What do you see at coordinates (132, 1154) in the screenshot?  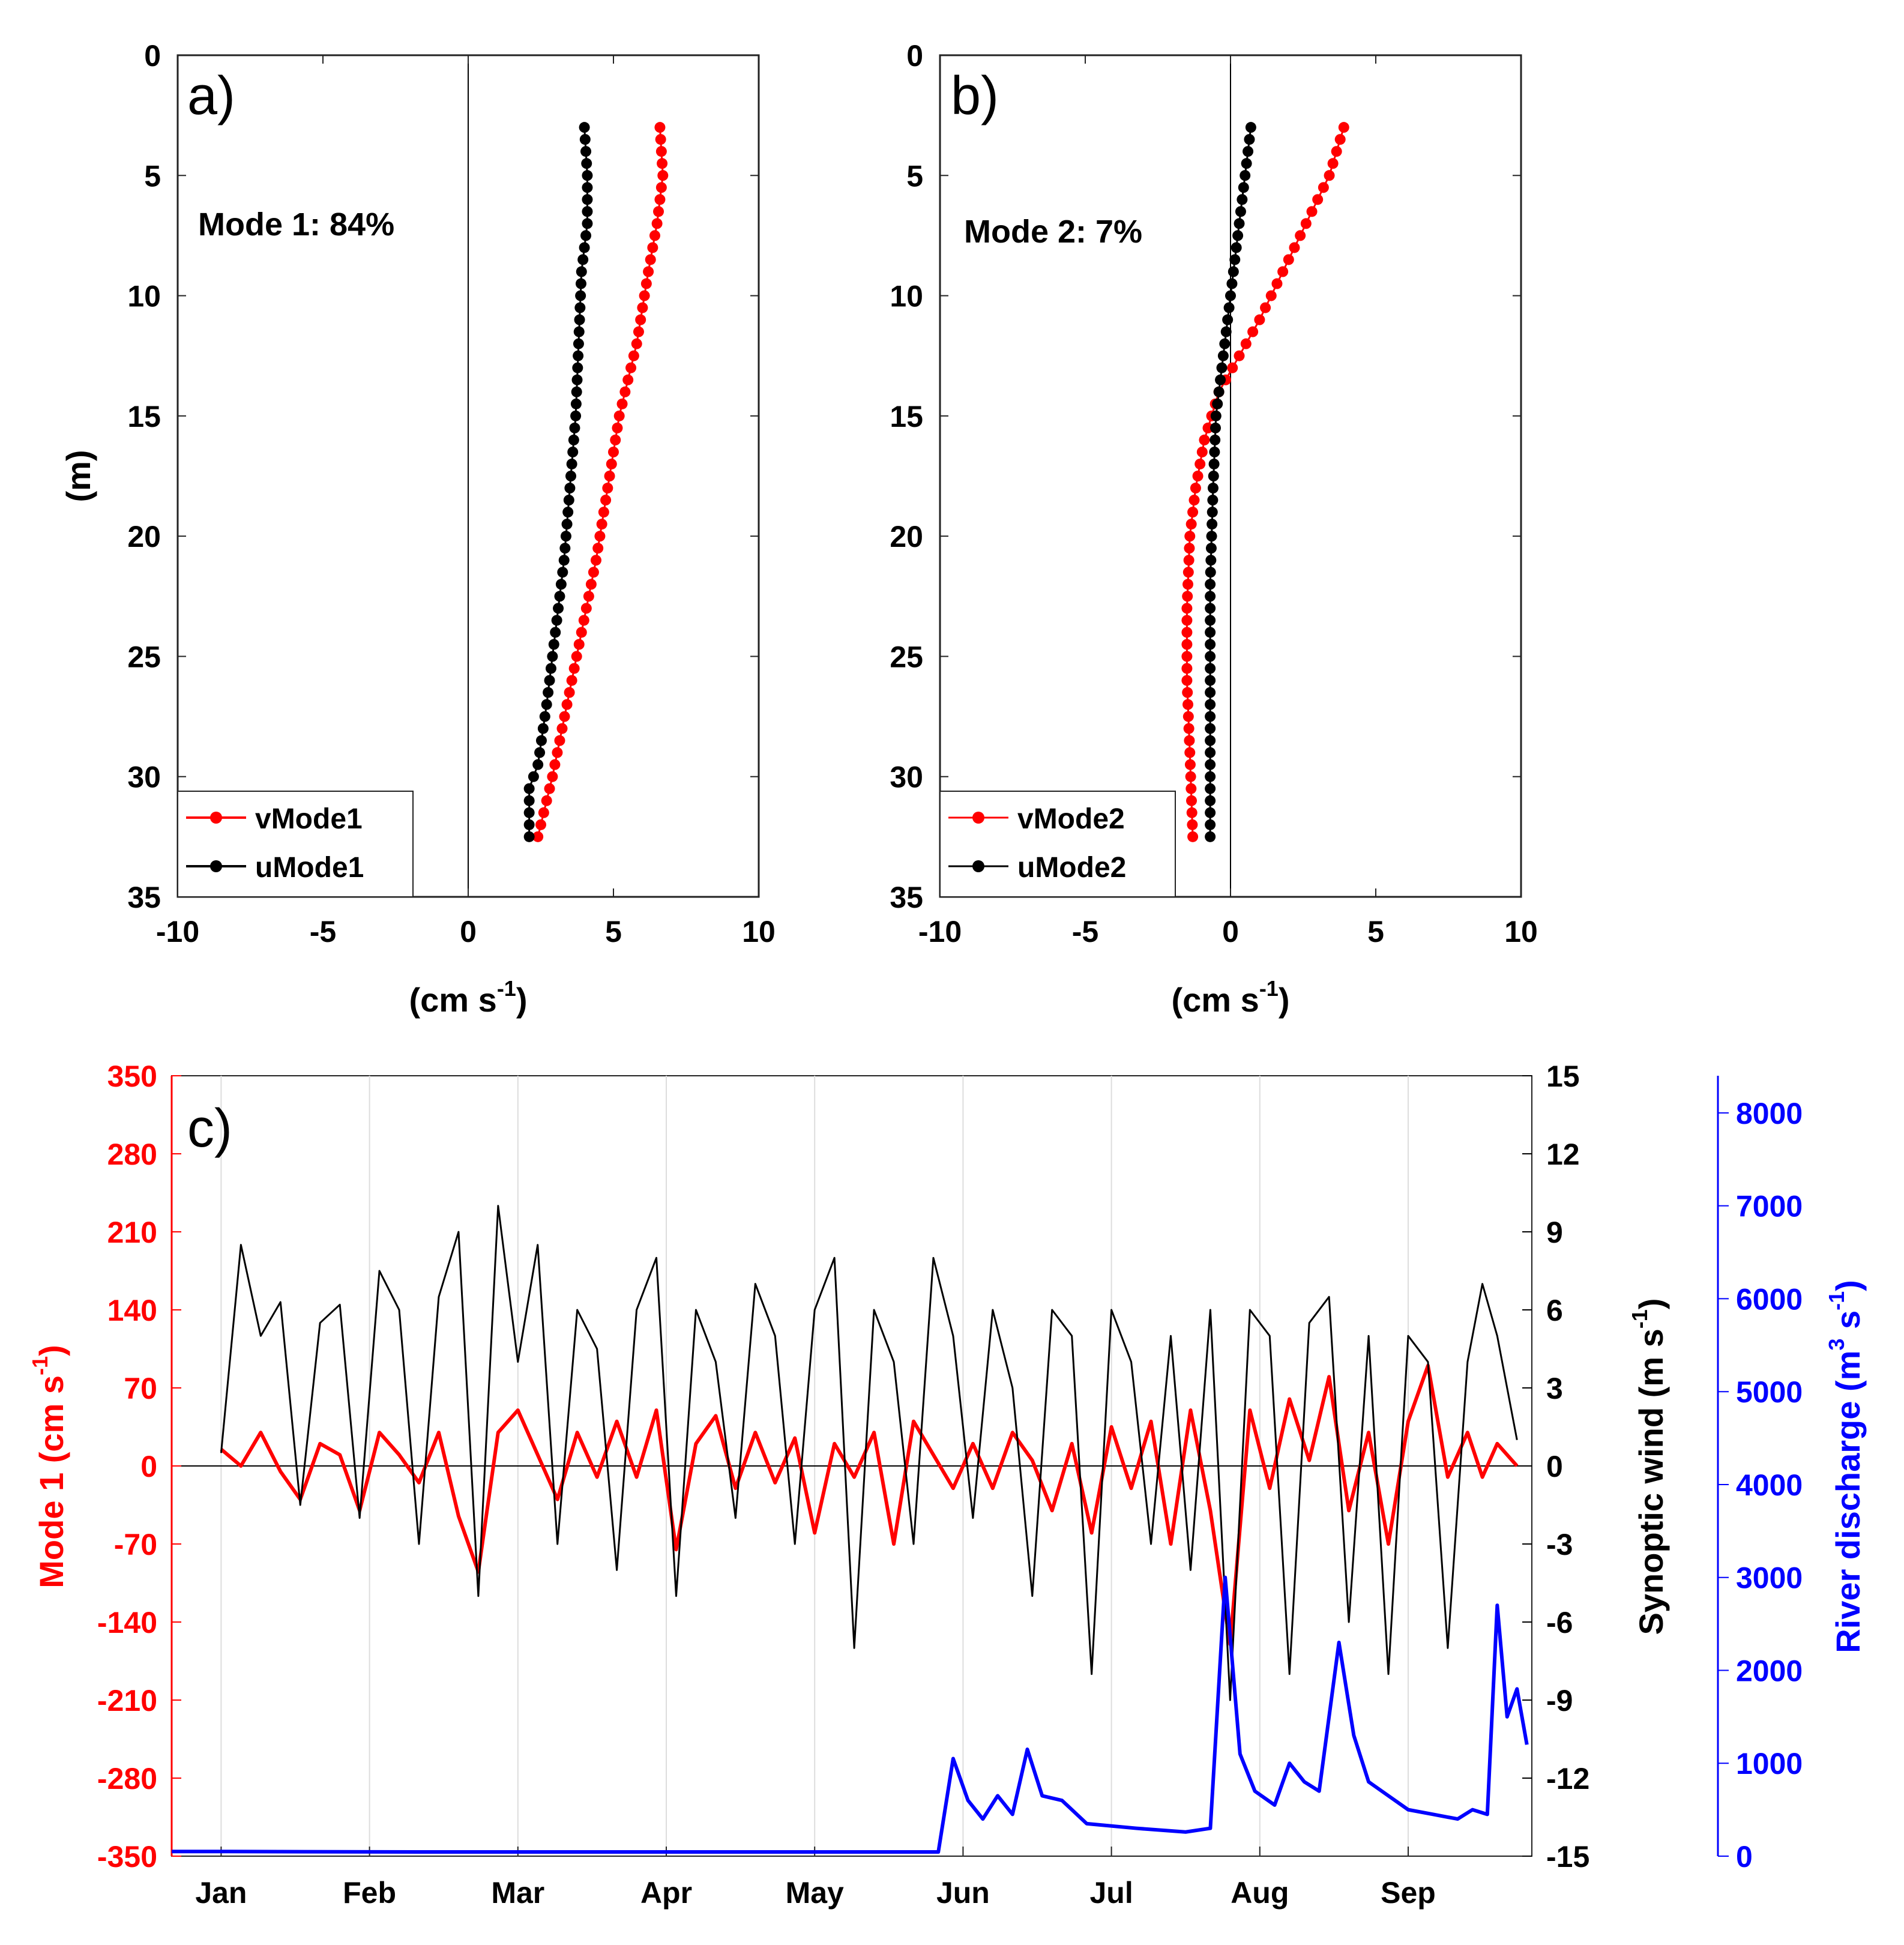 I see `left-tick-label: 280` at bounding box center [132, 1154].